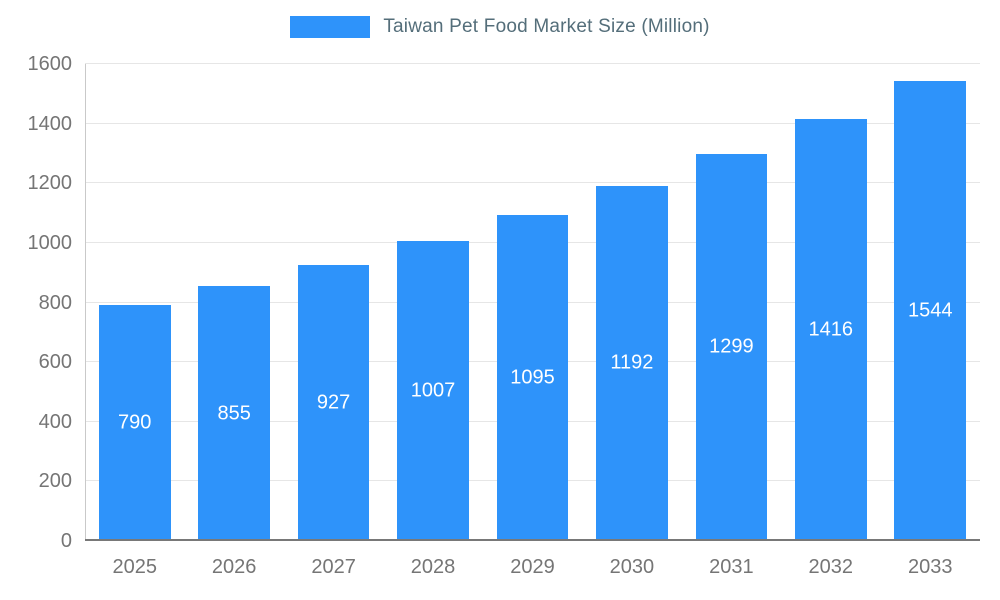  I want to click on y-tick-label: 0, so click(66, 541).